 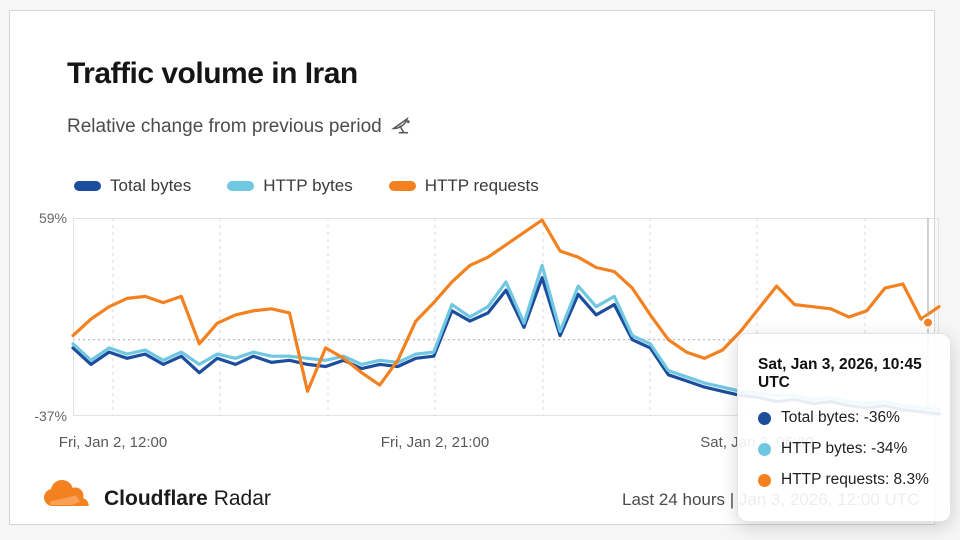 I want to click on brand-bold: Cloudflare, so click(x=156, y=498).